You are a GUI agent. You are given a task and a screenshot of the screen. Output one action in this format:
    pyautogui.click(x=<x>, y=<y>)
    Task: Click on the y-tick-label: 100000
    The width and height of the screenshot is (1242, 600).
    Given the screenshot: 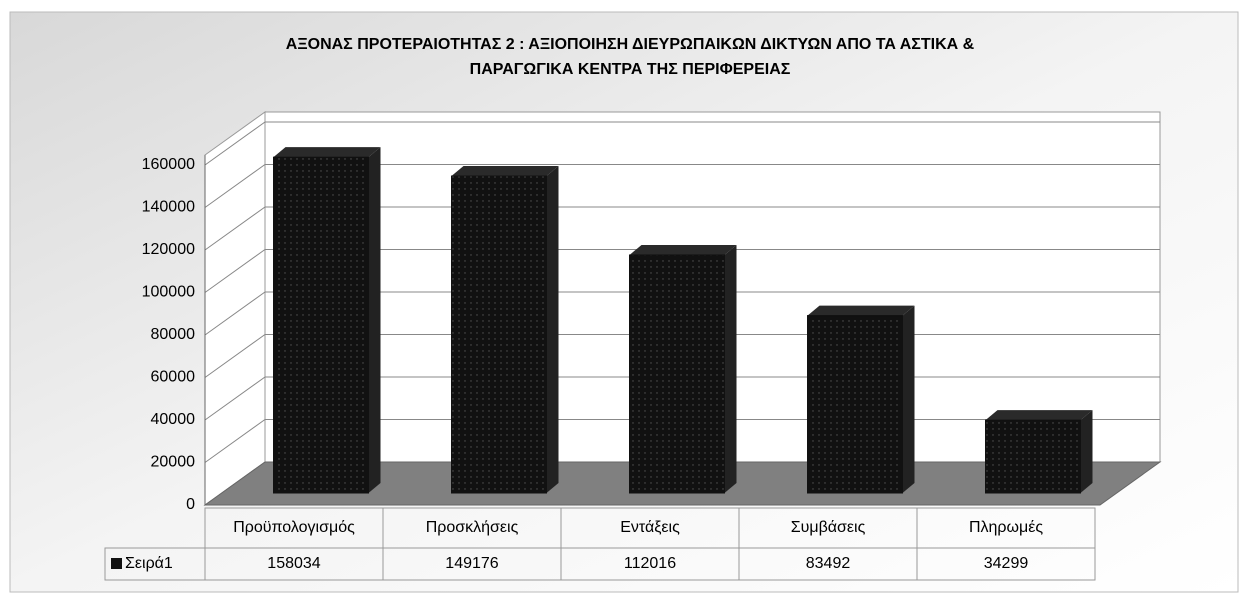 What is the action you would take?
    pyautogui.click(x=168, y=292)
    